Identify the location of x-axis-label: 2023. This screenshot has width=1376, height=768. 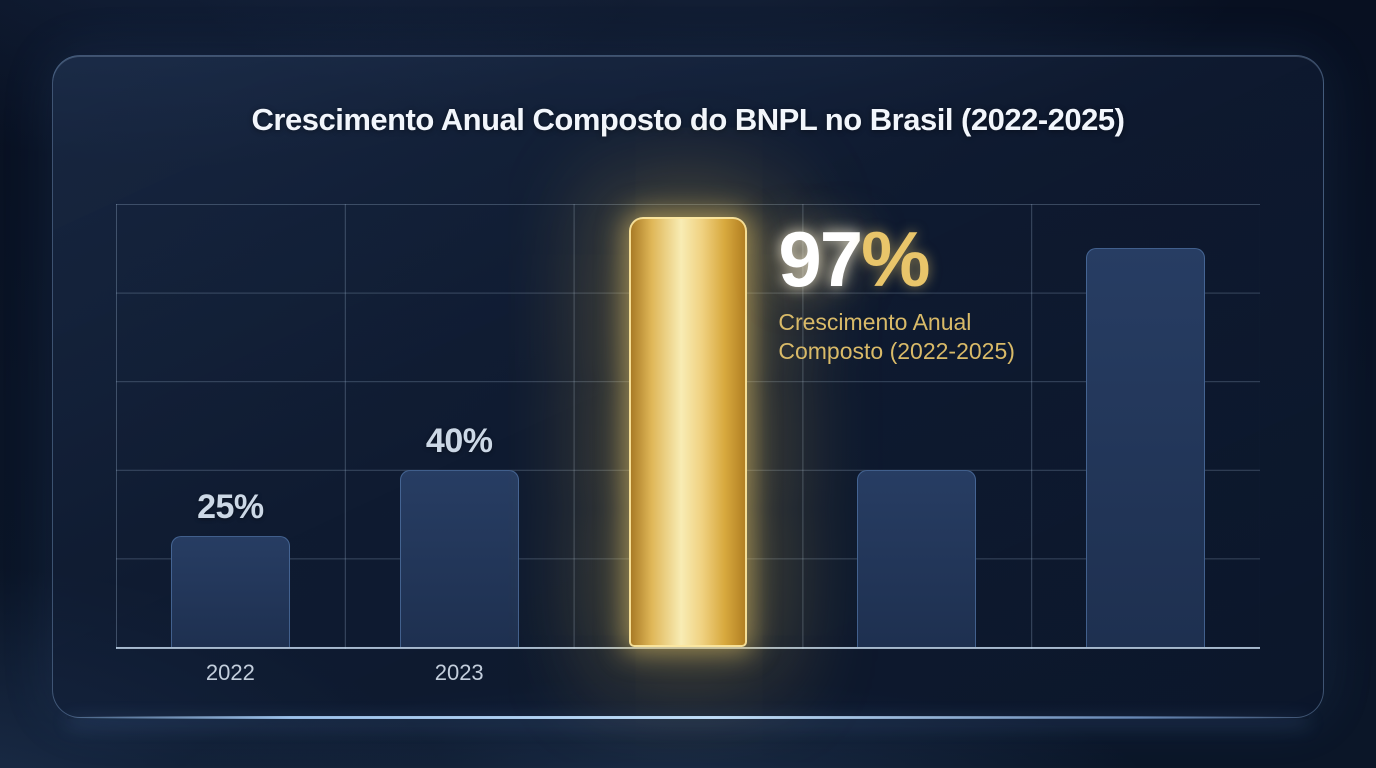
(459, 672).